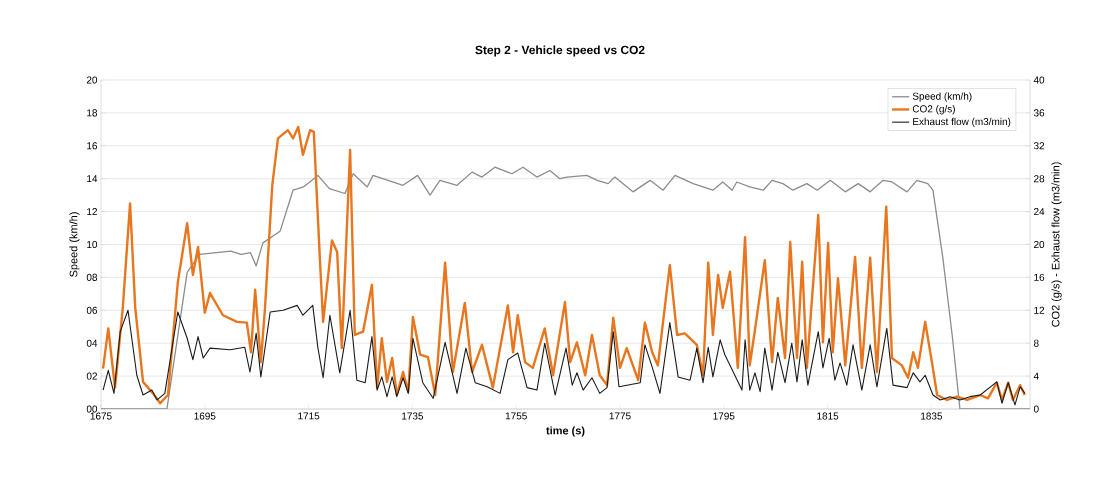  Describe the element at coordinates (205, 416) in the screenshot. I see `x-tick-label: 1695` at that location.